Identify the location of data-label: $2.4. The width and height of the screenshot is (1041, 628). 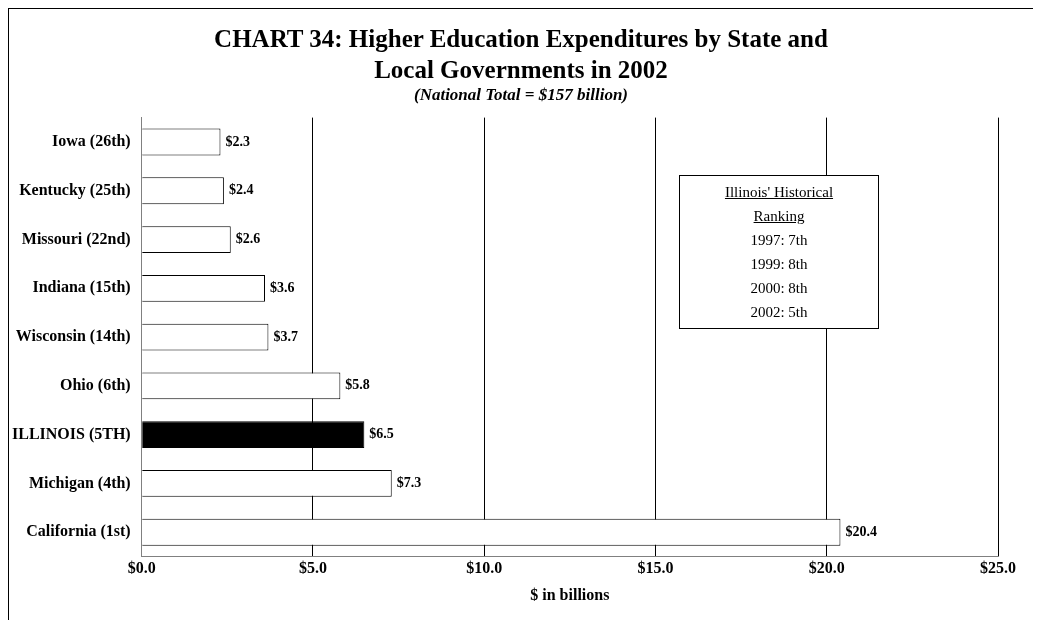
(241, 190).